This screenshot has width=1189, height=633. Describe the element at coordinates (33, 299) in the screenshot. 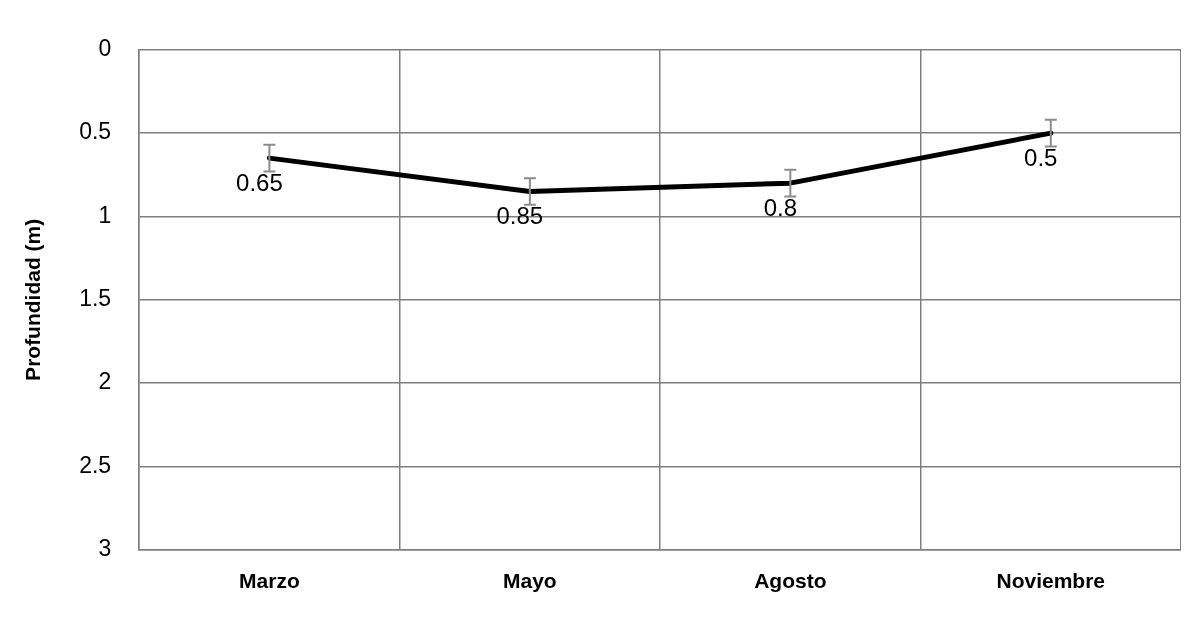

I see `y-axis-title: Profundidad (m)` at that location.